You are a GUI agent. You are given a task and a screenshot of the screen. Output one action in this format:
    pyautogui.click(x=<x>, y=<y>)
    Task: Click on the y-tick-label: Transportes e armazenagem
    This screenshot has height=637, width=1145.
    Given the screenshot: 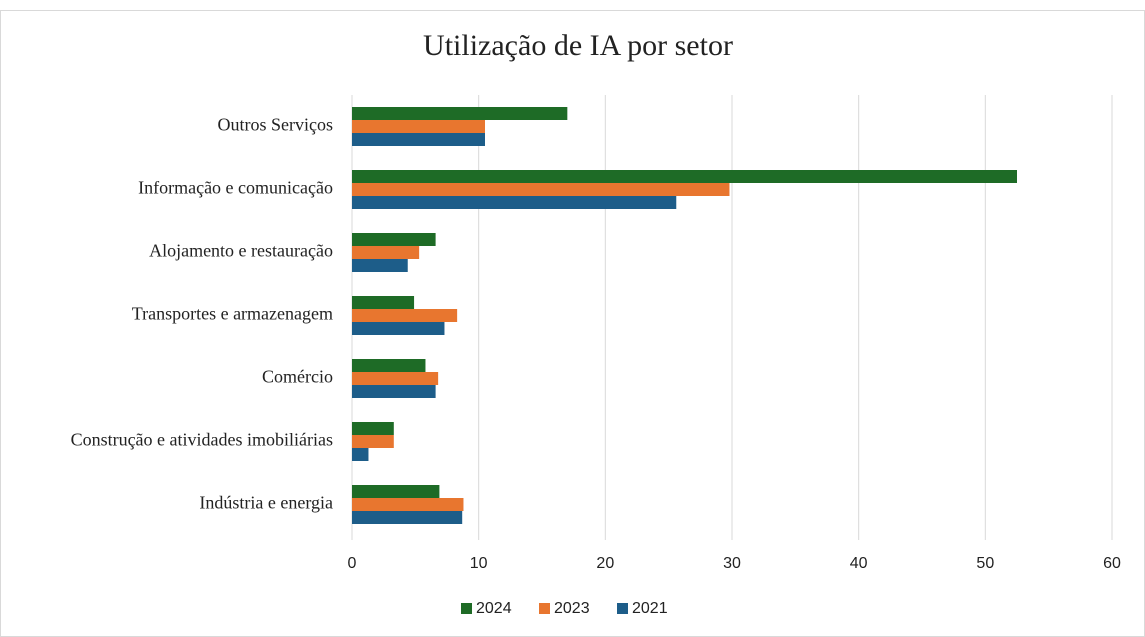 What is the action you would take?
    pyautogui.click(x=232, y=314)
    